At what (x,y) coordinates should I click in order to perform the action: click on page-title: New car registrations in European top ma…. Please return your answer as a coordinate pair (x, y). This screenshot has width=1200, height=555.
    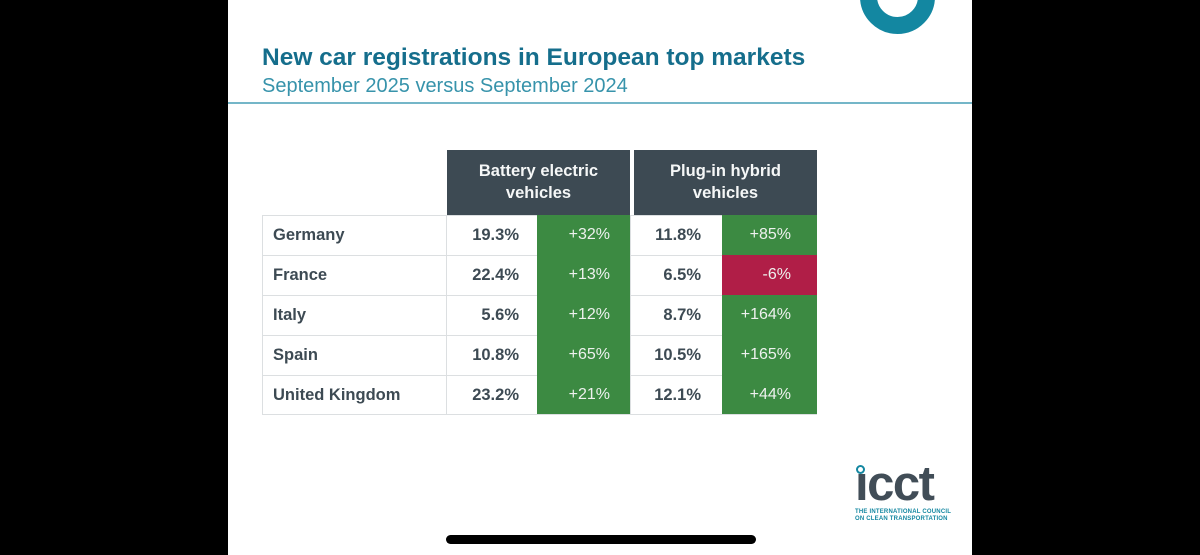
    Looking at the image, I should click on (534, 57).